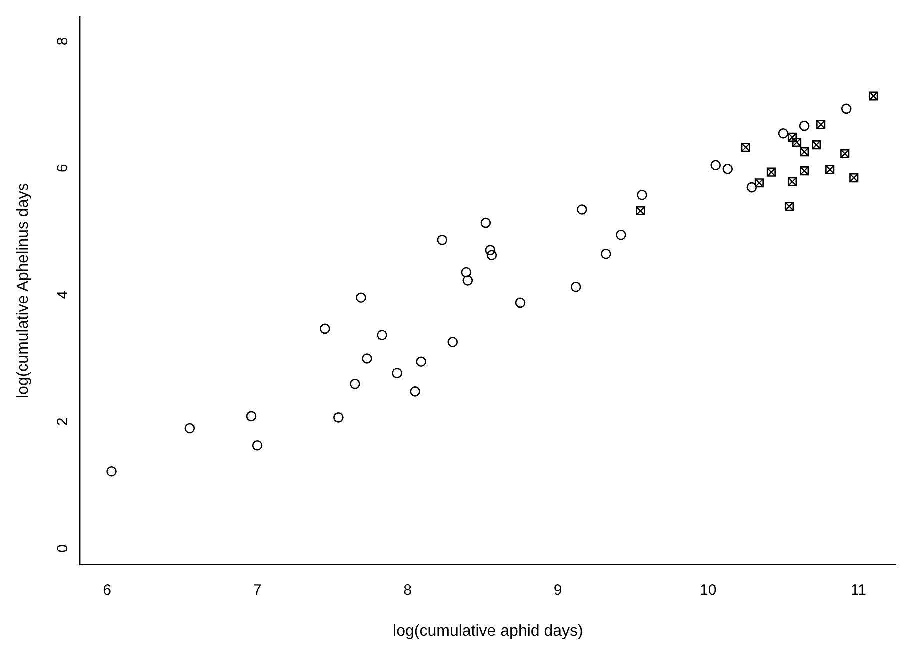 Image resolution: width=903 pixels, height=655 pixels. I want to click on x-tick-label: 6, so click(107, 590).